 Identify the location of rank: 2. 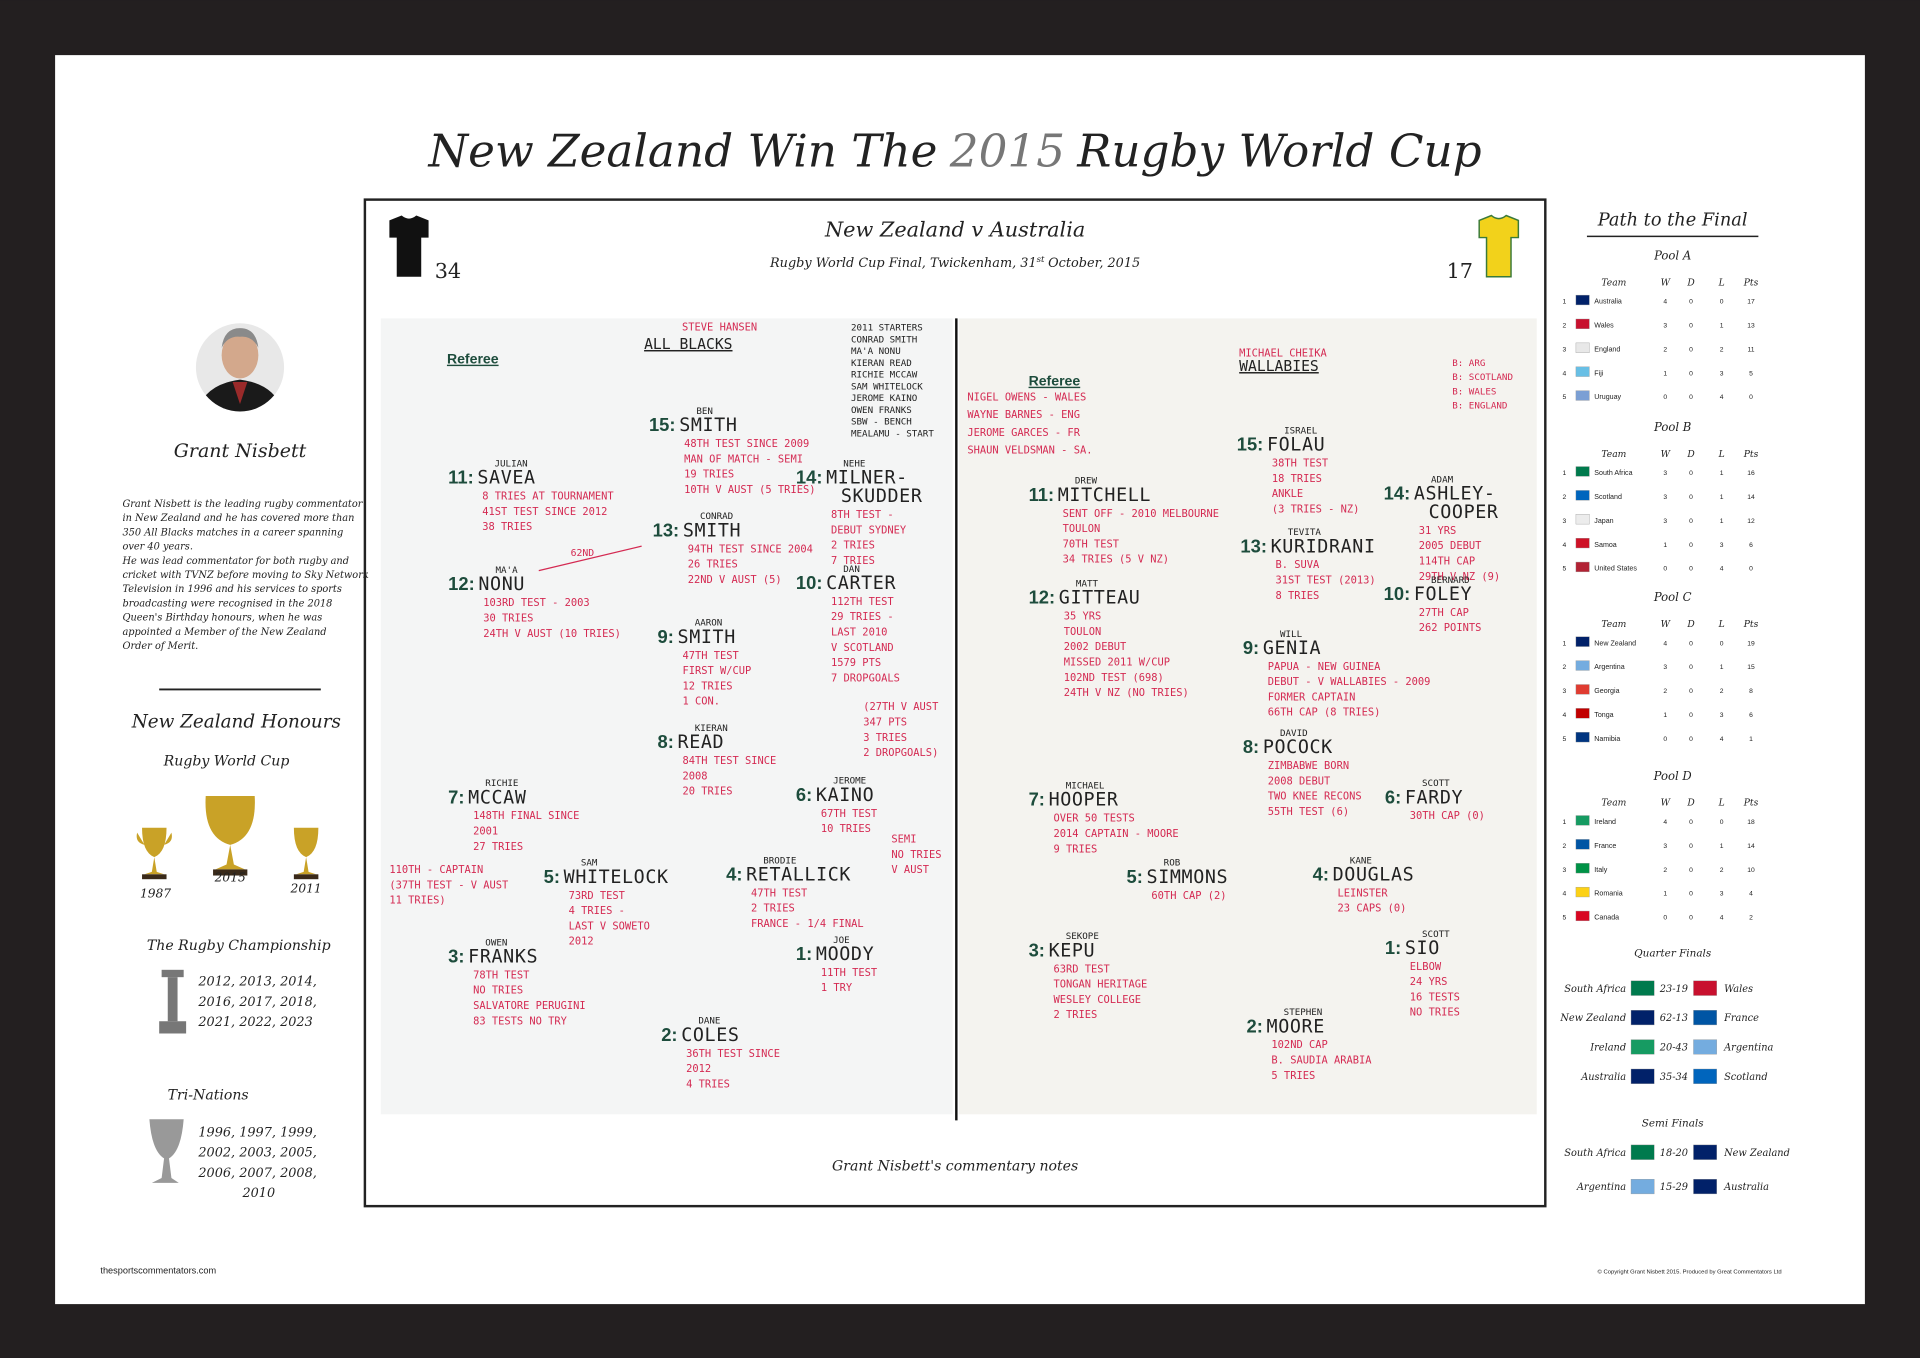
(1564, 846).